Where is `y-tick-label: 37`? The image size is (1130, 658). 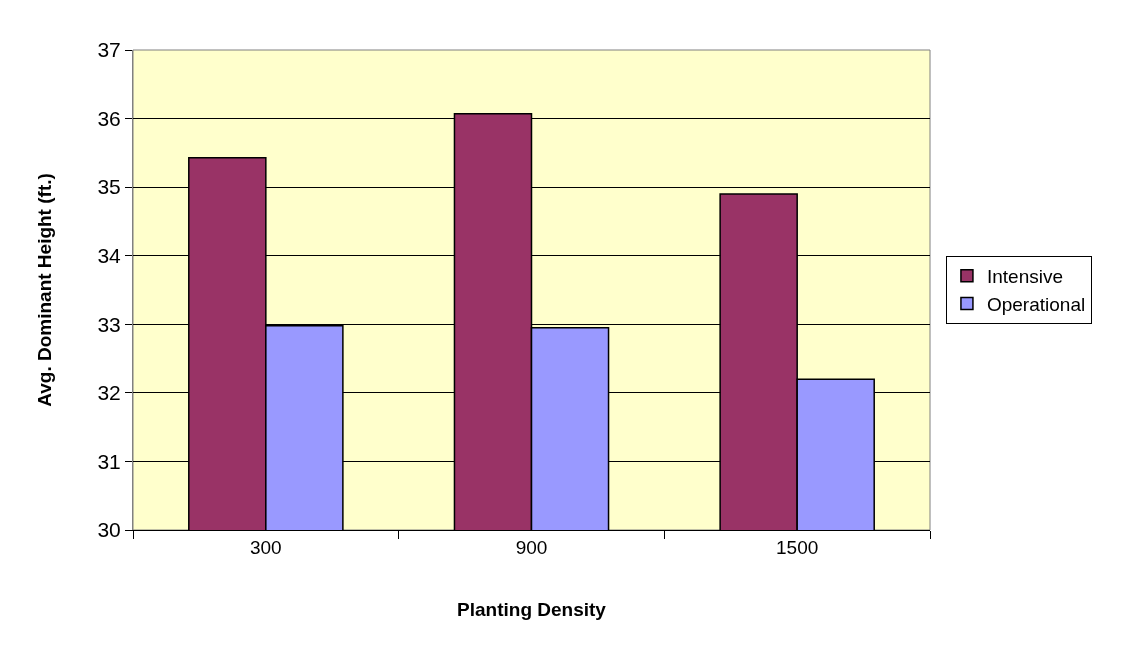
y-tick-label: 37 is located at coordinates (109, 50).